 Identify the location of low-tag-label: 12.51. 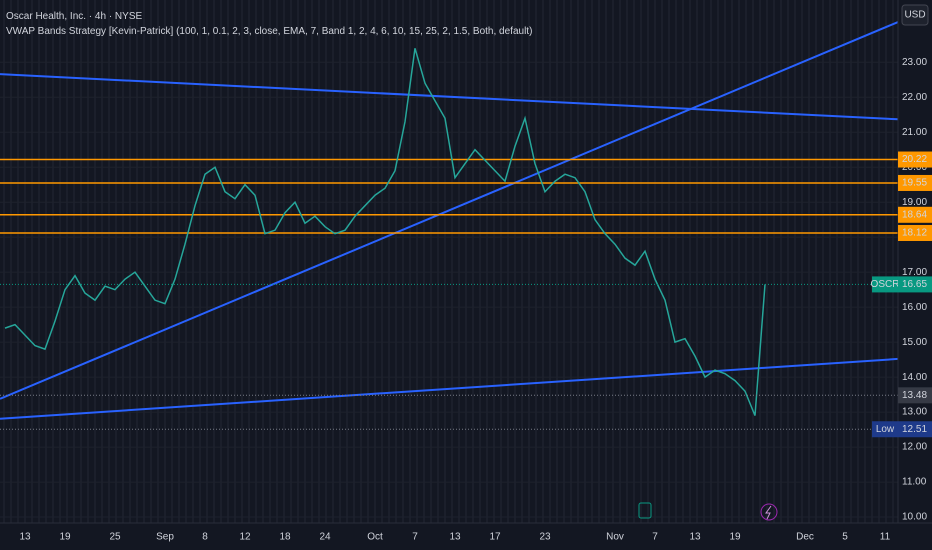
(914, 429).